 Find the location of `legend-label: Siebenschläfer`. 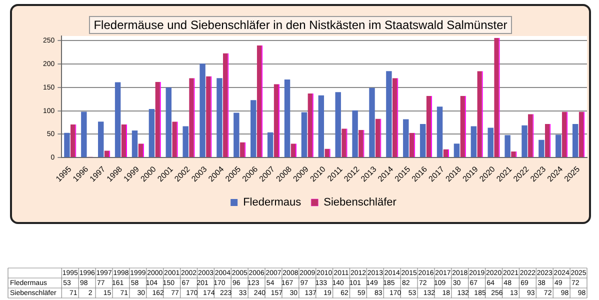

legend-label: Siebenschläfer is located at coordinates (360, 202).